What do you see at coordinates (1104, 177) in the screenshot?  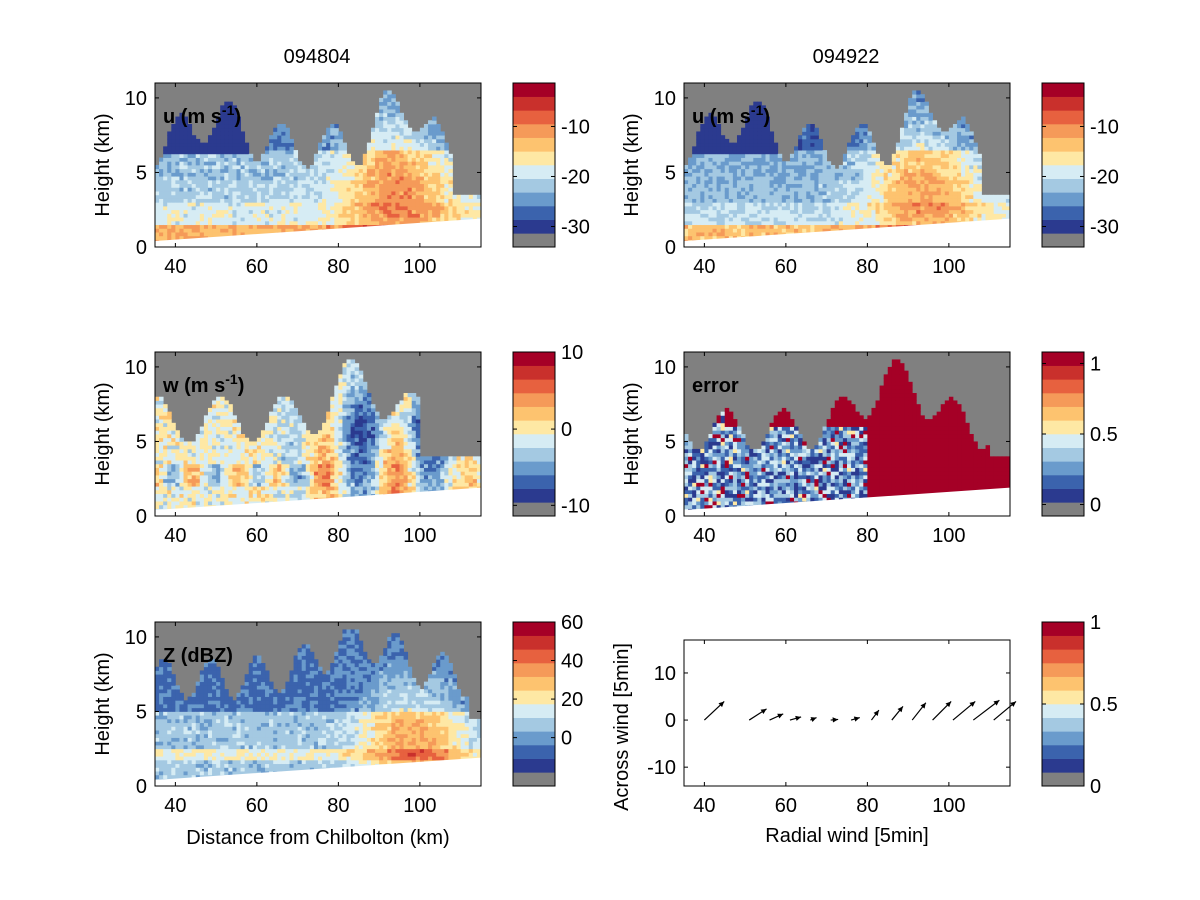 I see `colorbar-tick-label: -20` at bounding box center [1104, 177].